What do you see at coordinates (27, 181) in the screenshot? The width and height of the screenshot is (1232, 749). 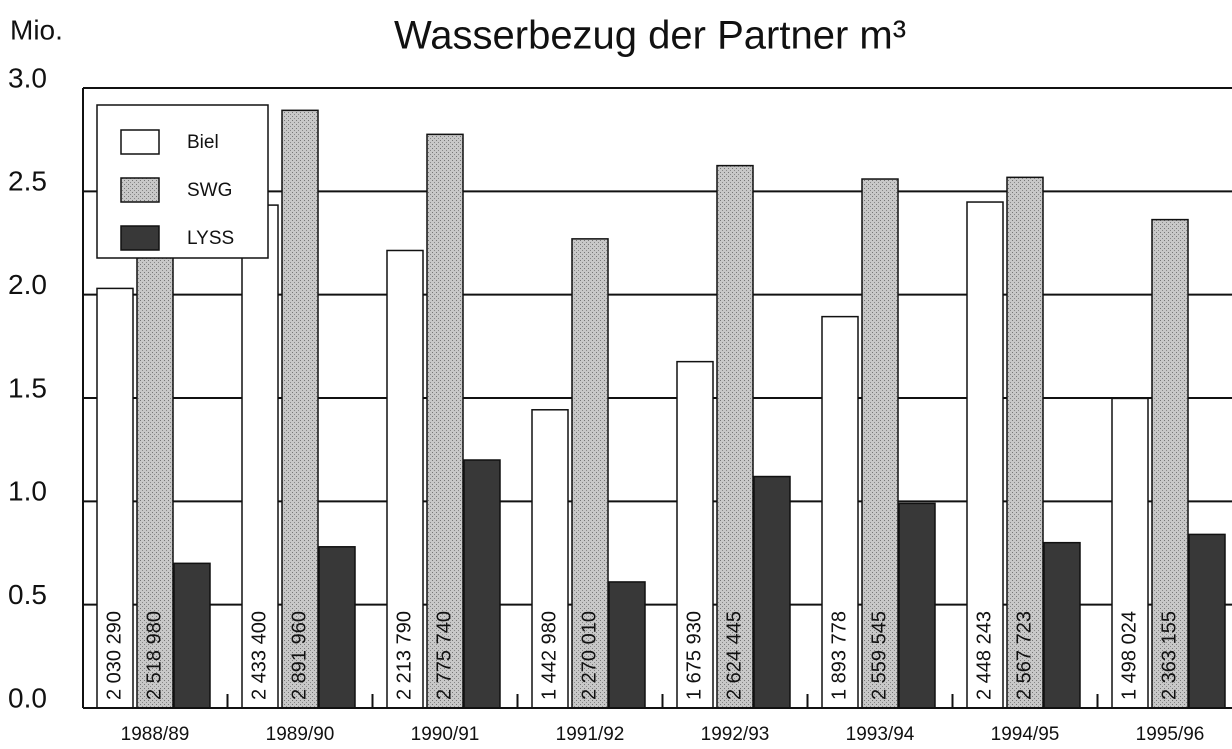 I see `y-tick-label: 2.5` at bounding box center [27, 181].